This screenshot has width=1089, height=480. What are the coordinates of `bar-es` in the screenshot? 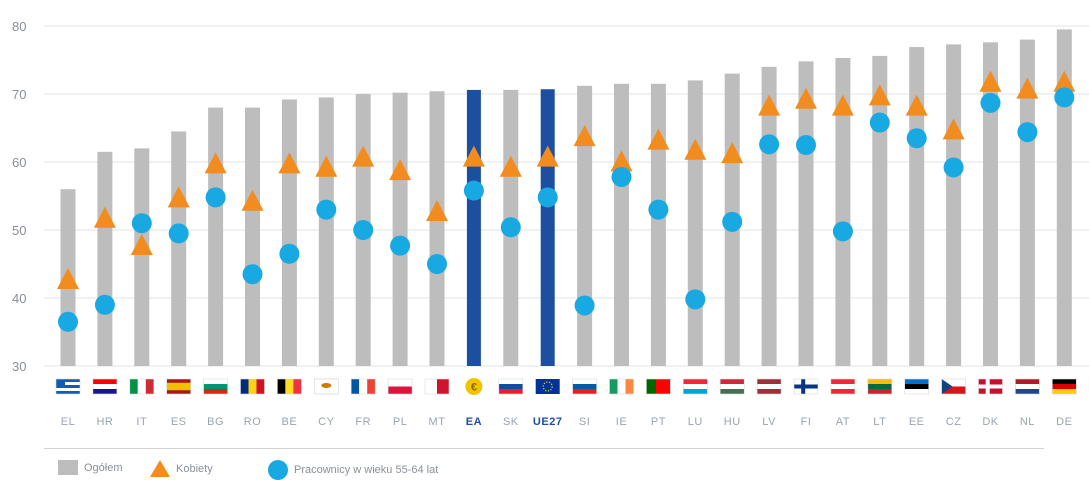 It's located at (178, 248).